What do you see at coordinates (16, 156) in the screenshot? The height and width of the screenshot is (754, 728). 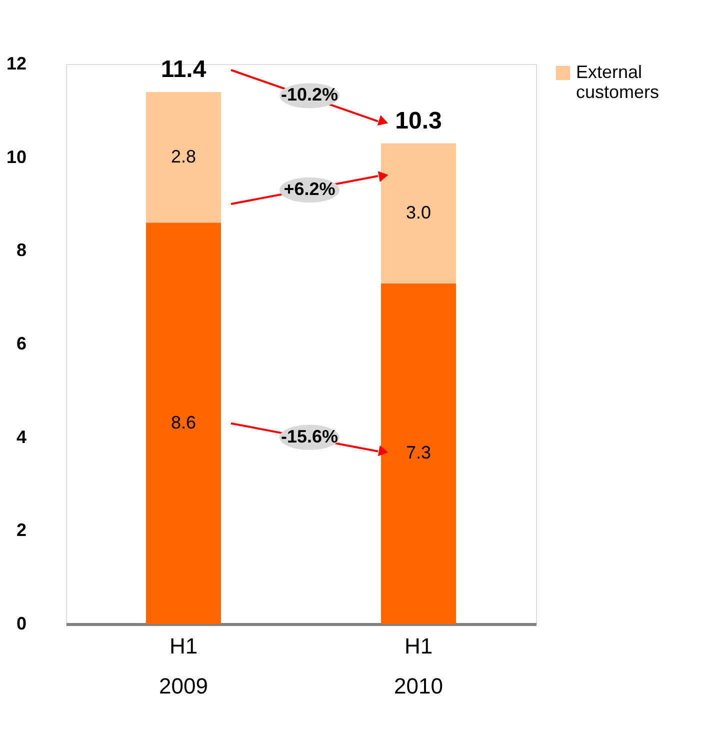 I see `y-tick-label: 10` at bounding box center [16, 156].